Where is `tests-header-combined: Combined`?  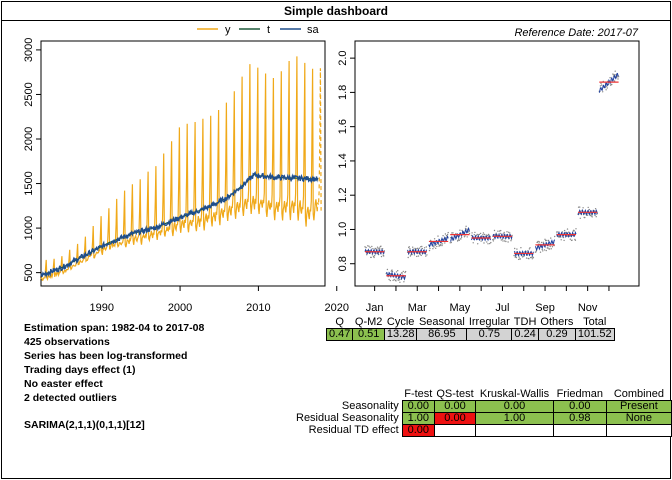
tests-header-combined: Combined is located at coordinates (638, 394).